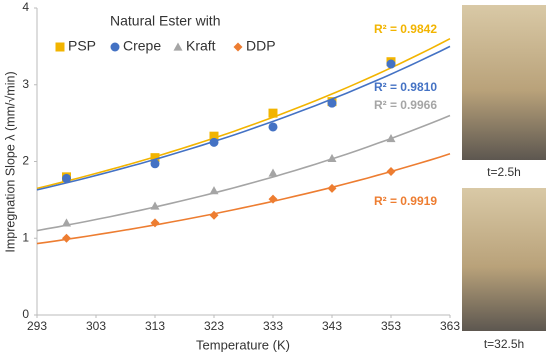 The width and height of the screenshot is (550, 358). What do you see at coordinates (332, 326) in the screenshot?
I see `x-tick-label: 343` at bounding box center [332, 326].